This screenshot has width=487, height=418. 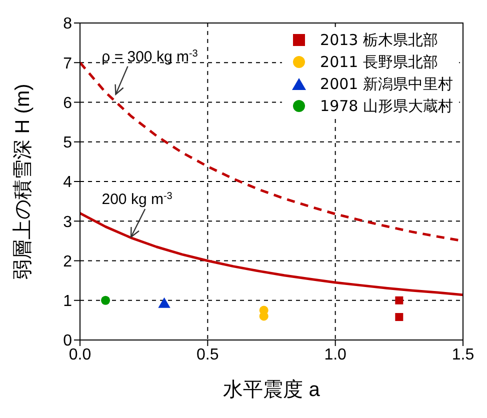 I want to click on legend-label: 2013 栃木県北部, so click(x=379, y=40).